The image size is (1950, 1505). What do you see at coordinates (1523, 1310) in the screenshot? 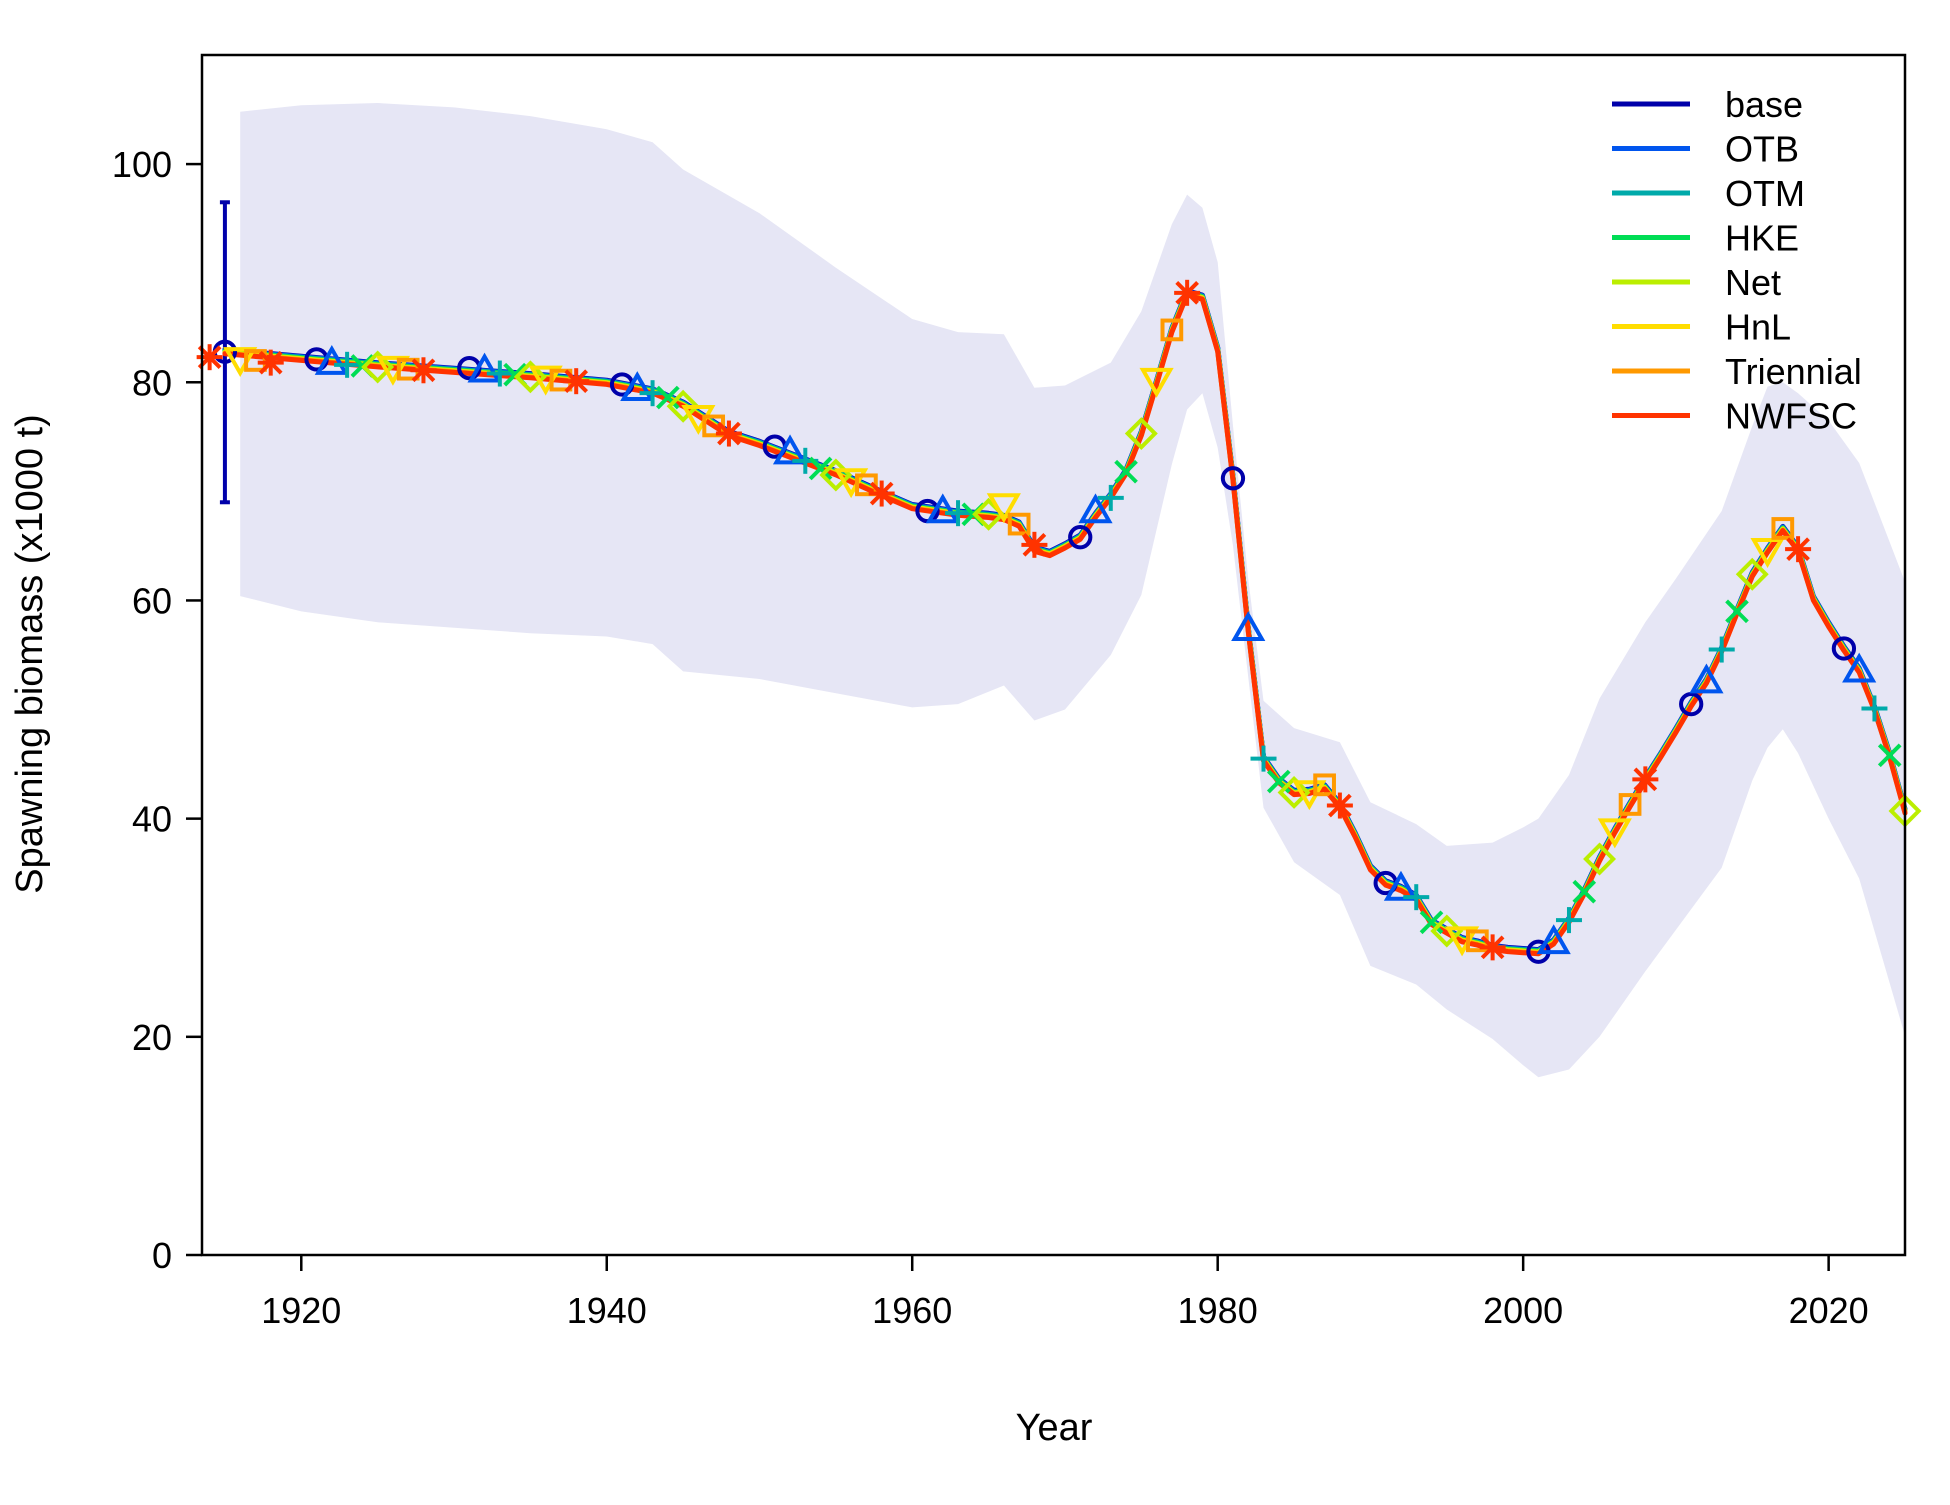
I see `x-tick-label: 2000` at bounding box center [1523, 1310].